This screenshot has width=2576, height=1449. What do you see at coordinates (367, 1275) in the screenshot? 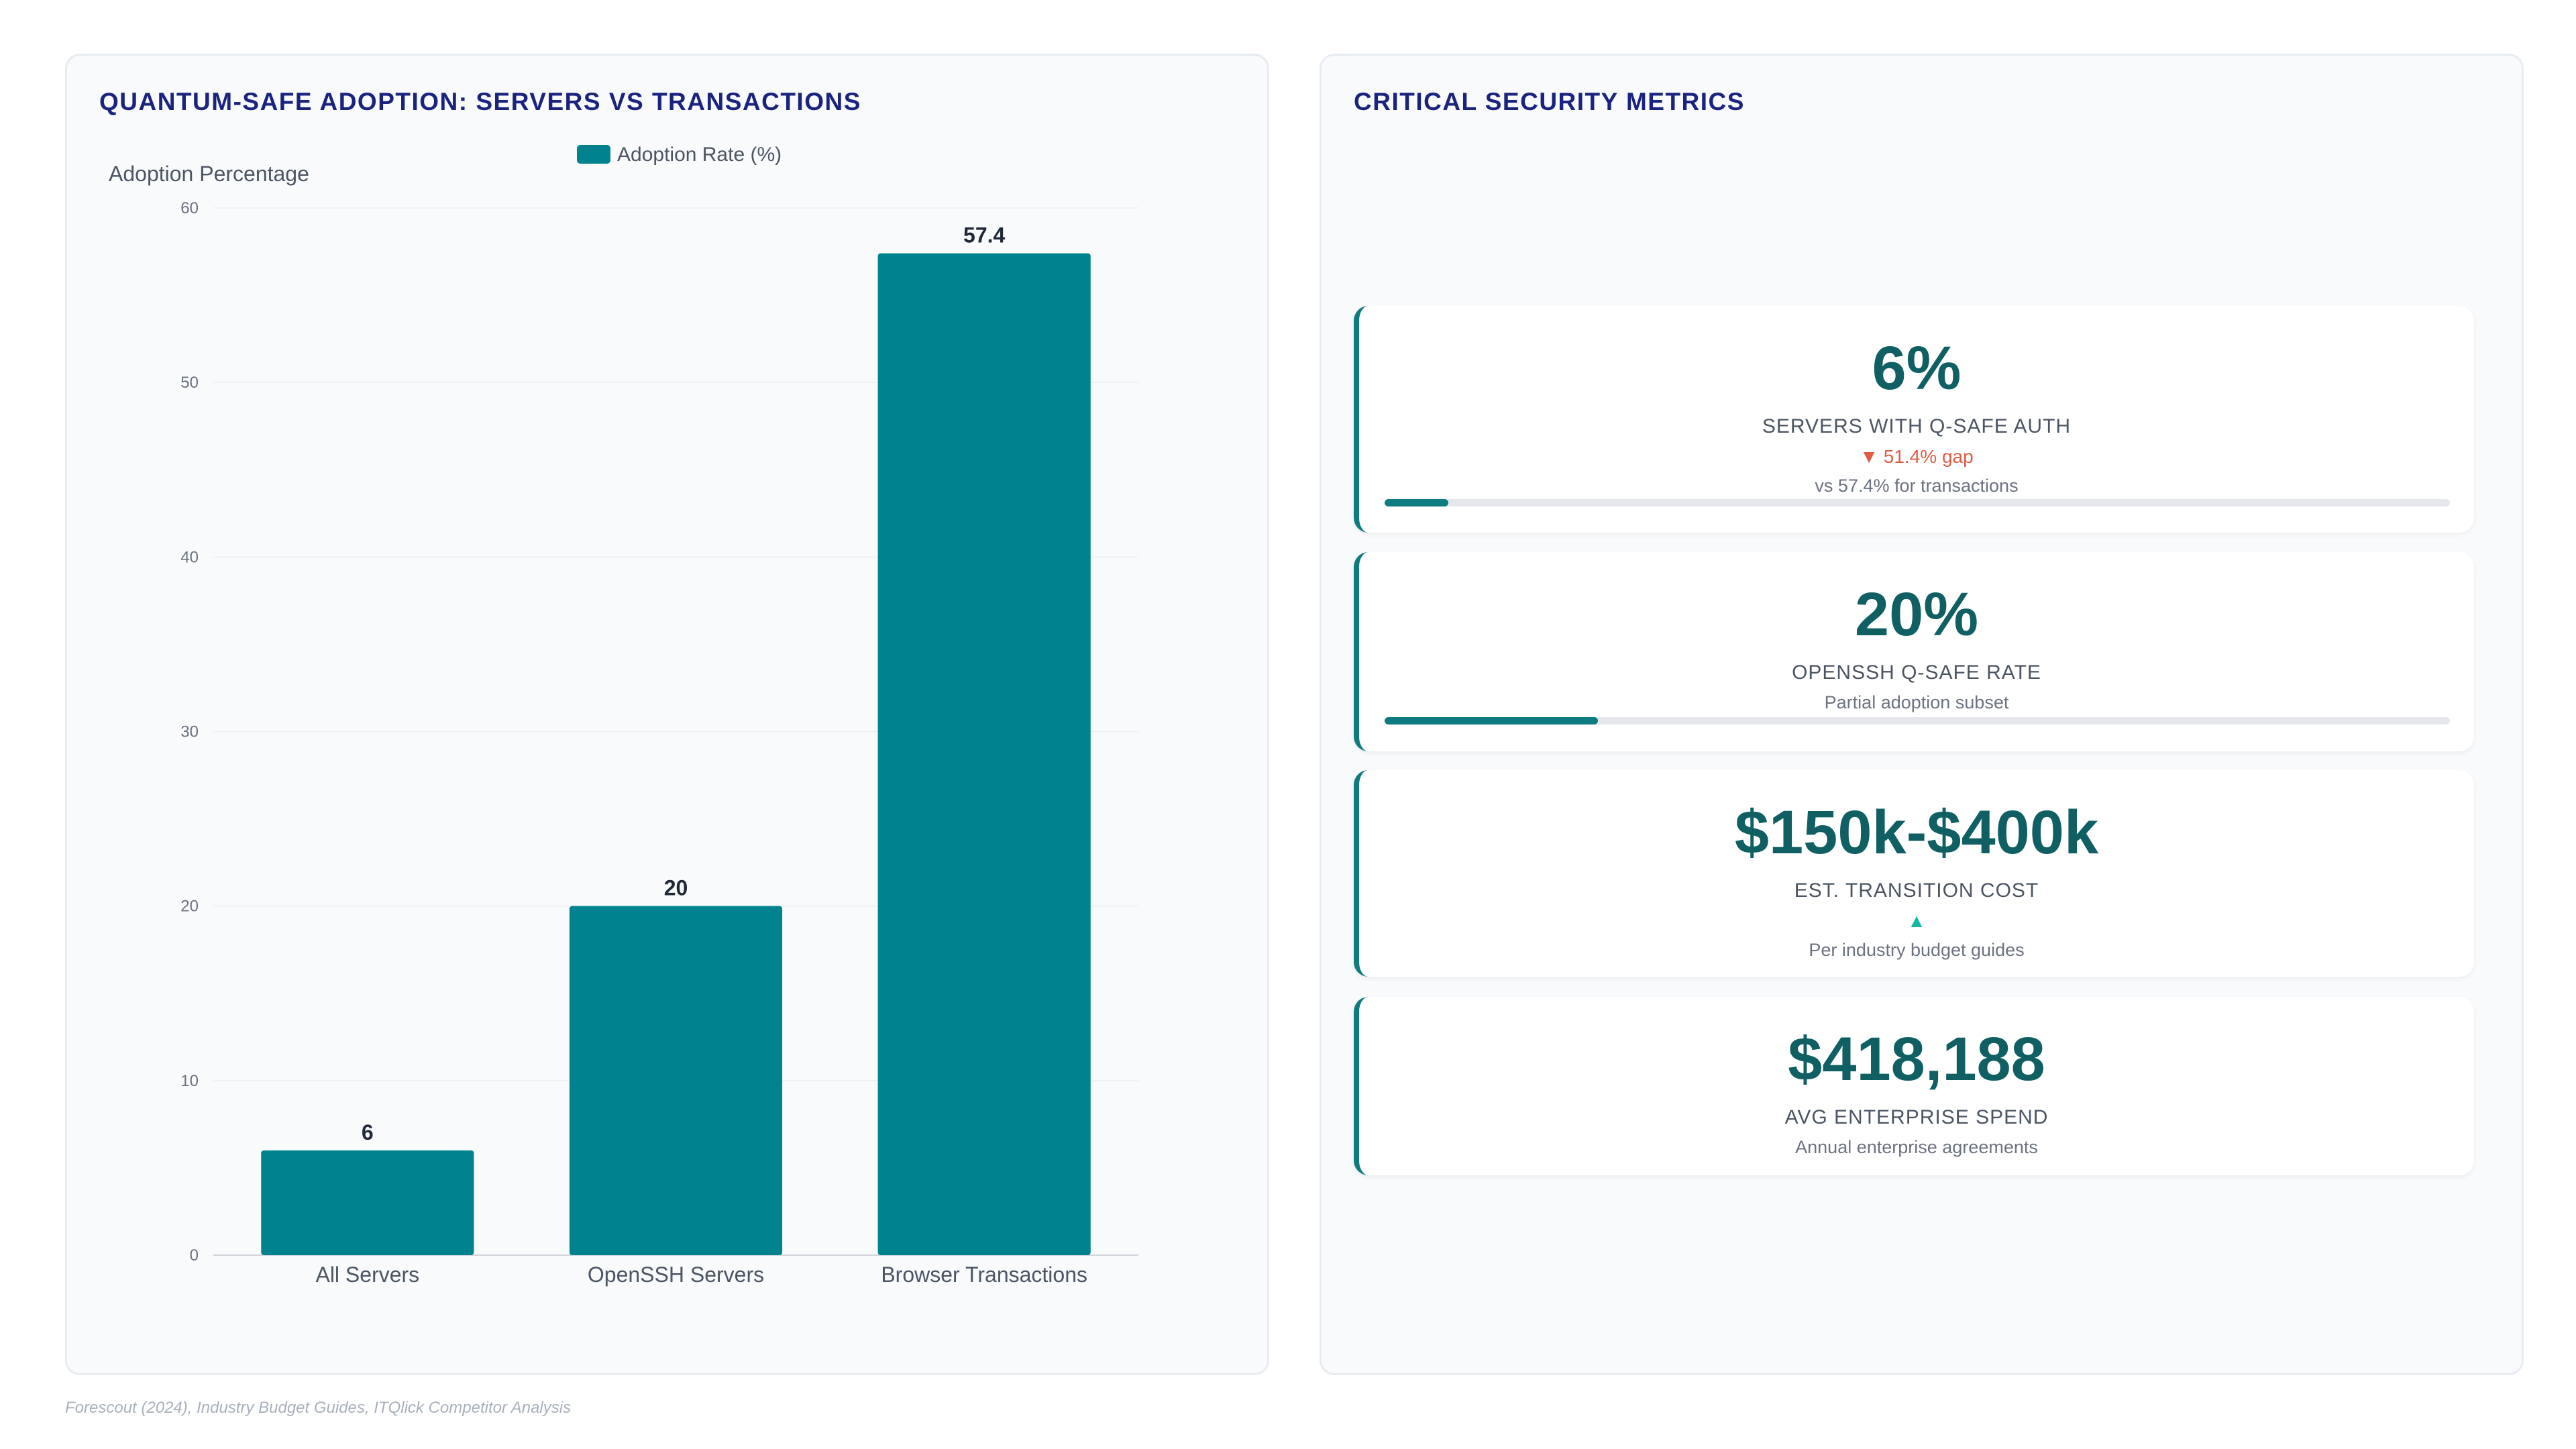
I see `x-category-label: All Servers` at bounding box center [367, 1275].